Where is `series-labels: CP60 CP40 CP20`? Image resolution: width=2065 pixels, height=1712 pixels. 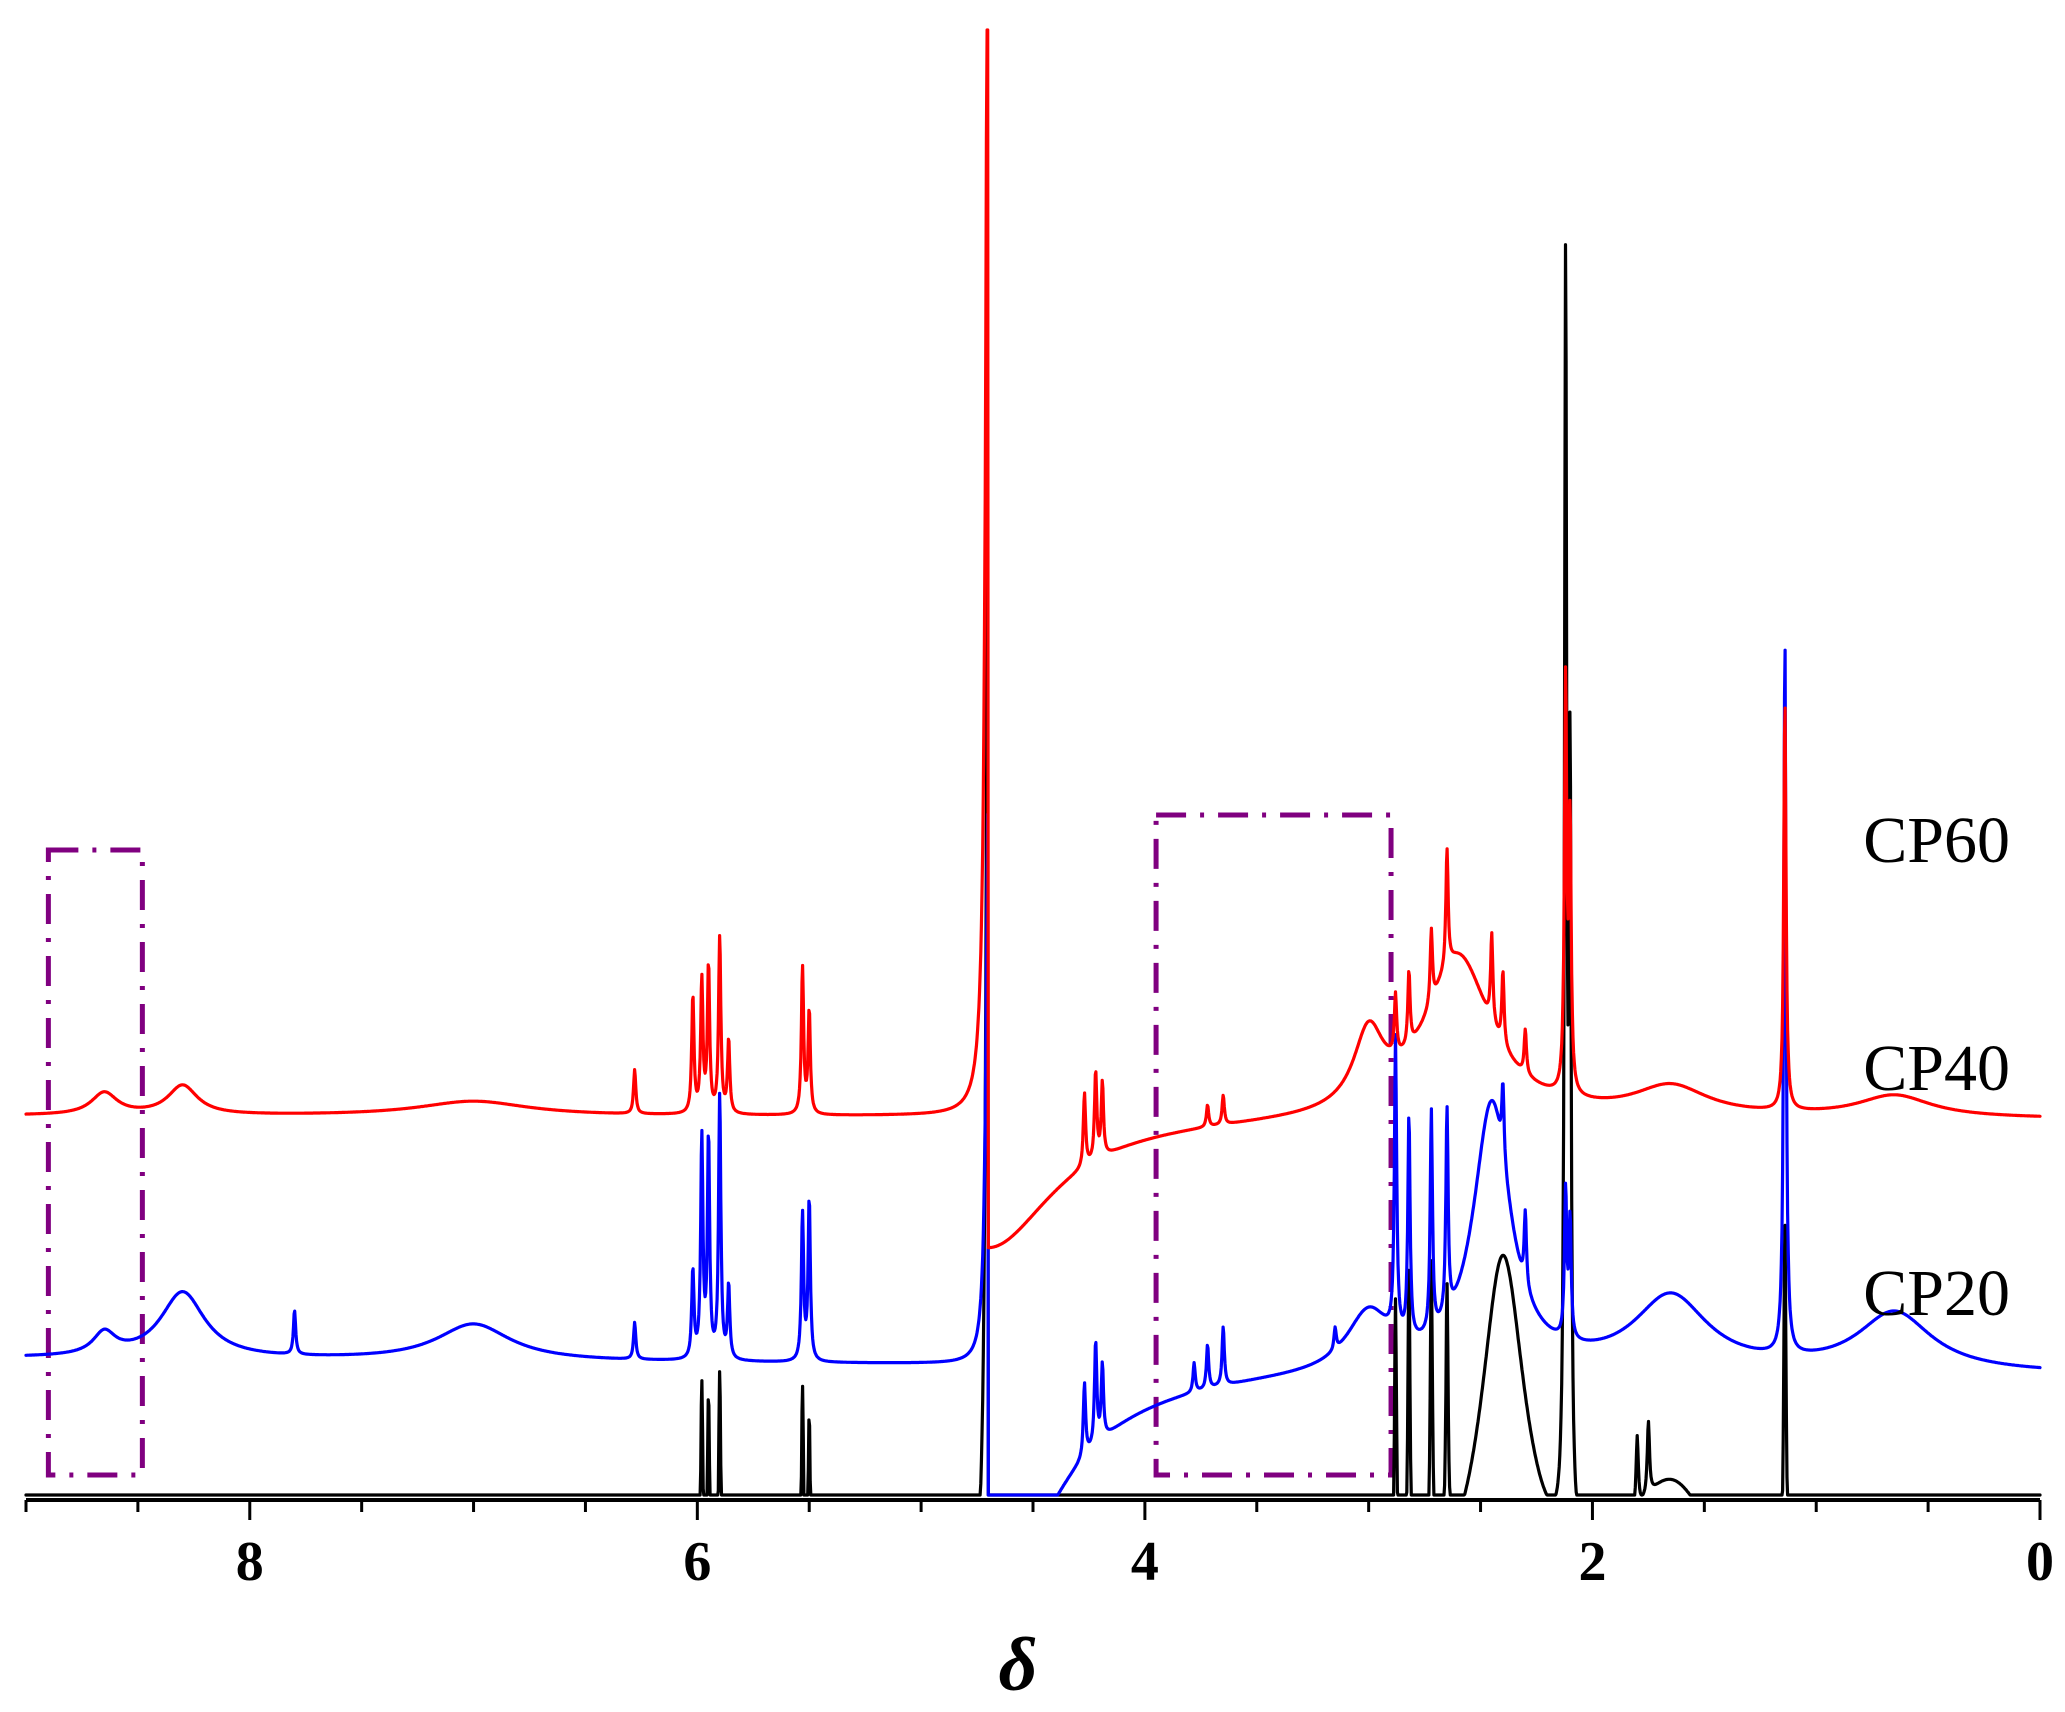
series-labels: CP60 CP40 CP20 is located at coordinates (1936, 1067).